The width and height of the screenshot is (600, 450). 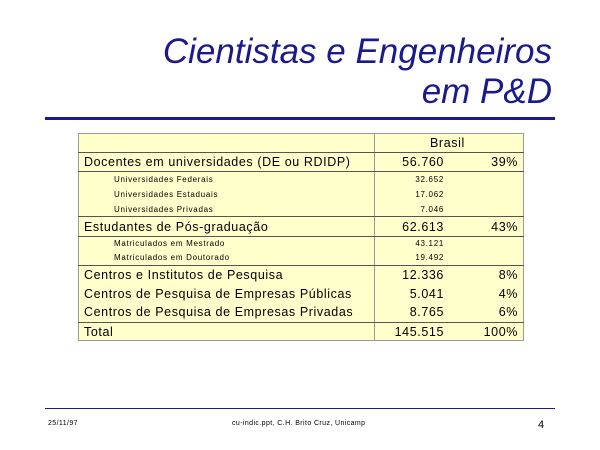 I want to click on row-percent: 43%, so click(x=504, y=227).